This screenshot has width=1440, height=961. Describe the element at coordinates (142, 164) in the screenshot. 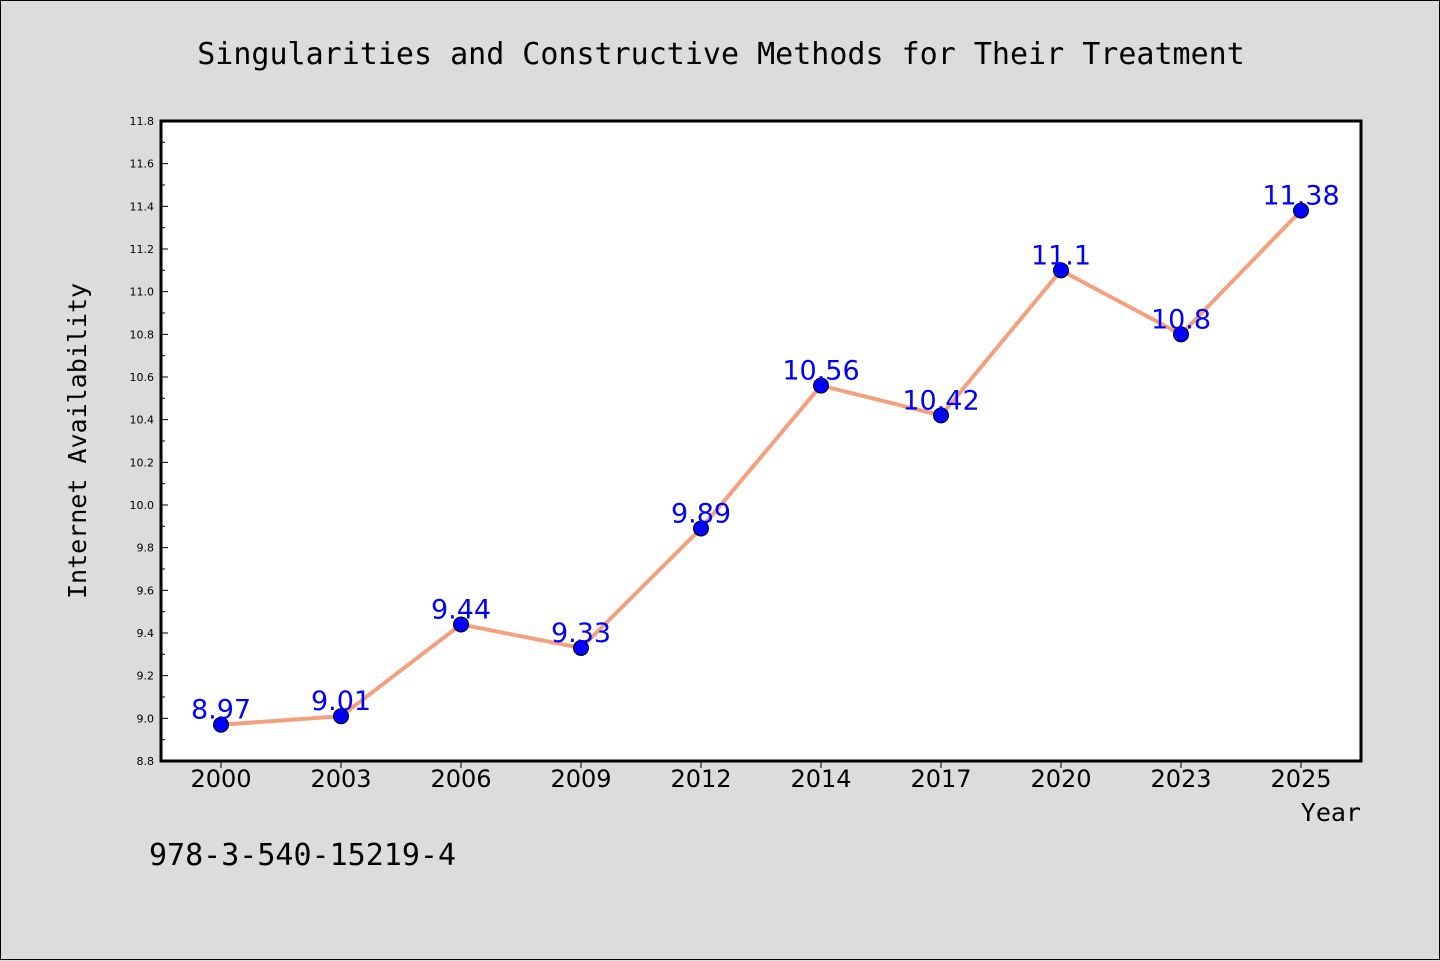

I see `y-tick-label: 11.6` at that location.